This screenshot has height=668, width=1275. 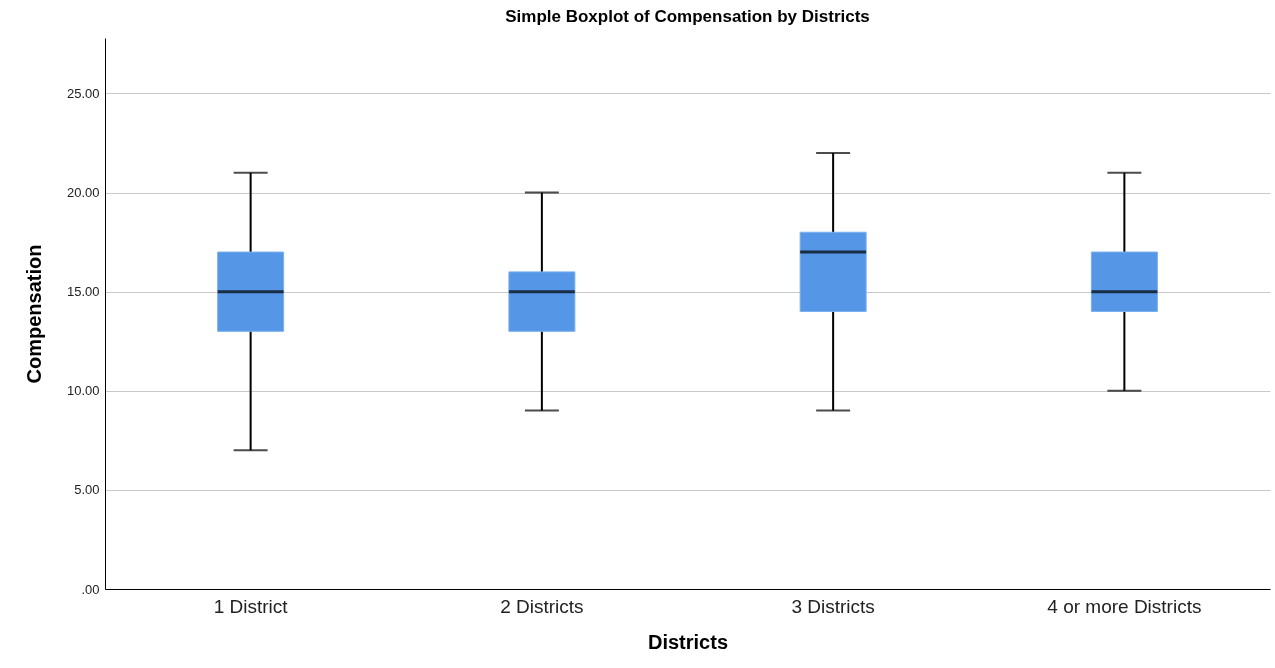 I want to click on x-tick-label: 4 or more Districts, so click(x=1124, y=606).